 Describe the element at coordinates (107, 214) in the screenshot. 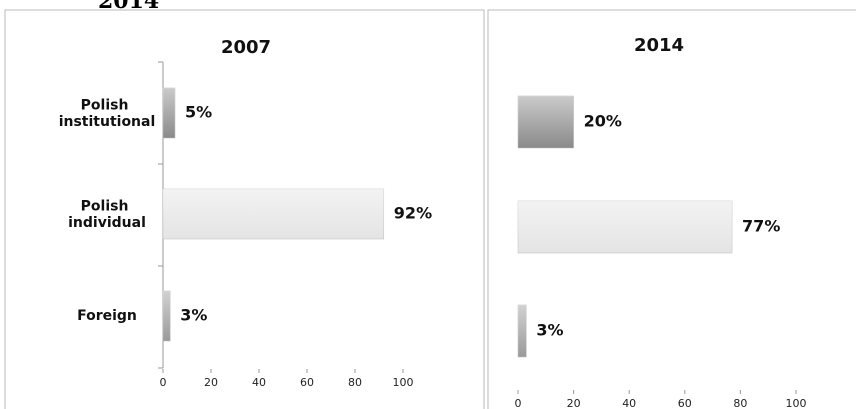

I see `category-label: Polish individual` at that location.